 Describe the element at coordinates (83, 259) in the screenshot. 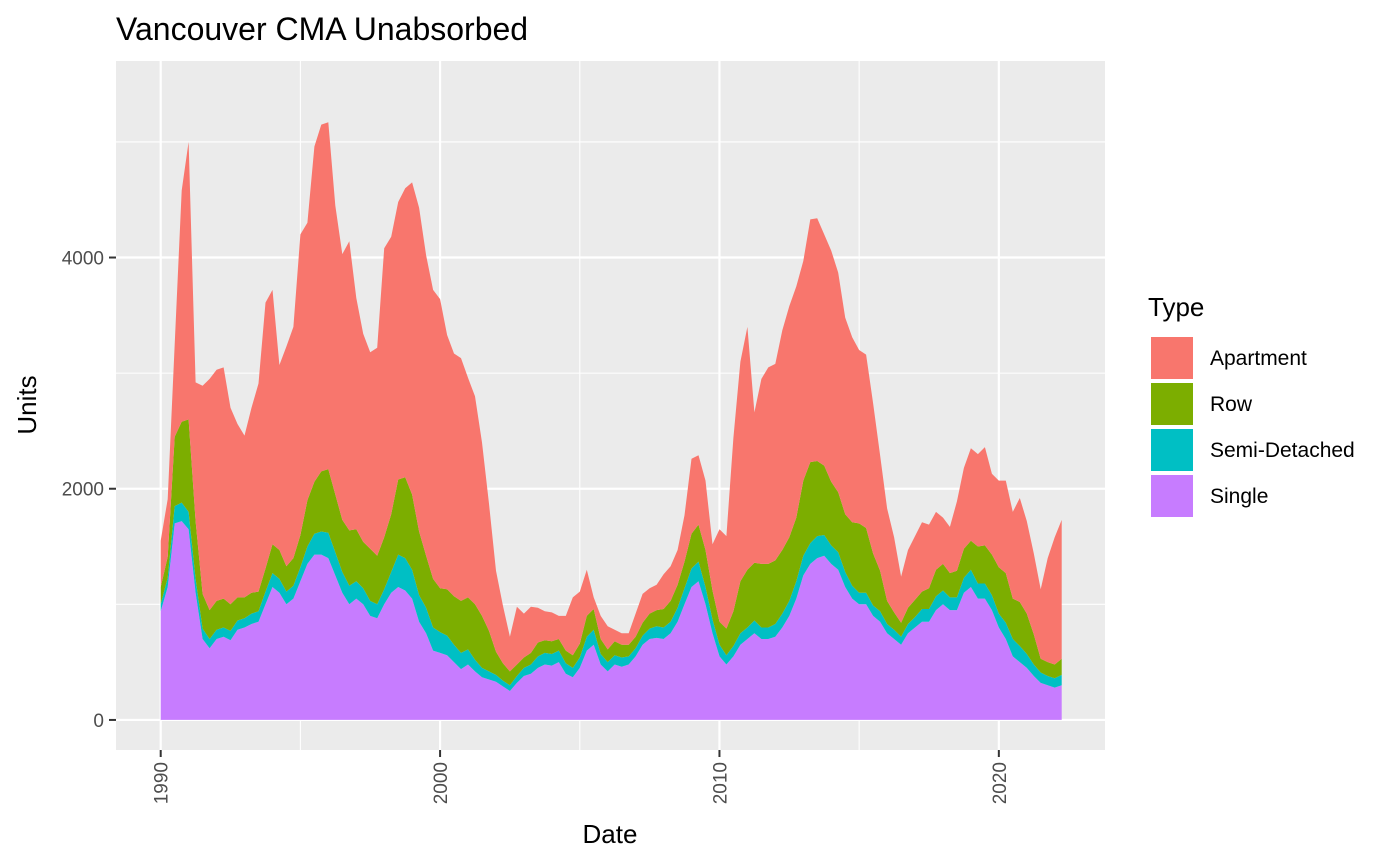

I see `y-tick-label: 4000` at that location.